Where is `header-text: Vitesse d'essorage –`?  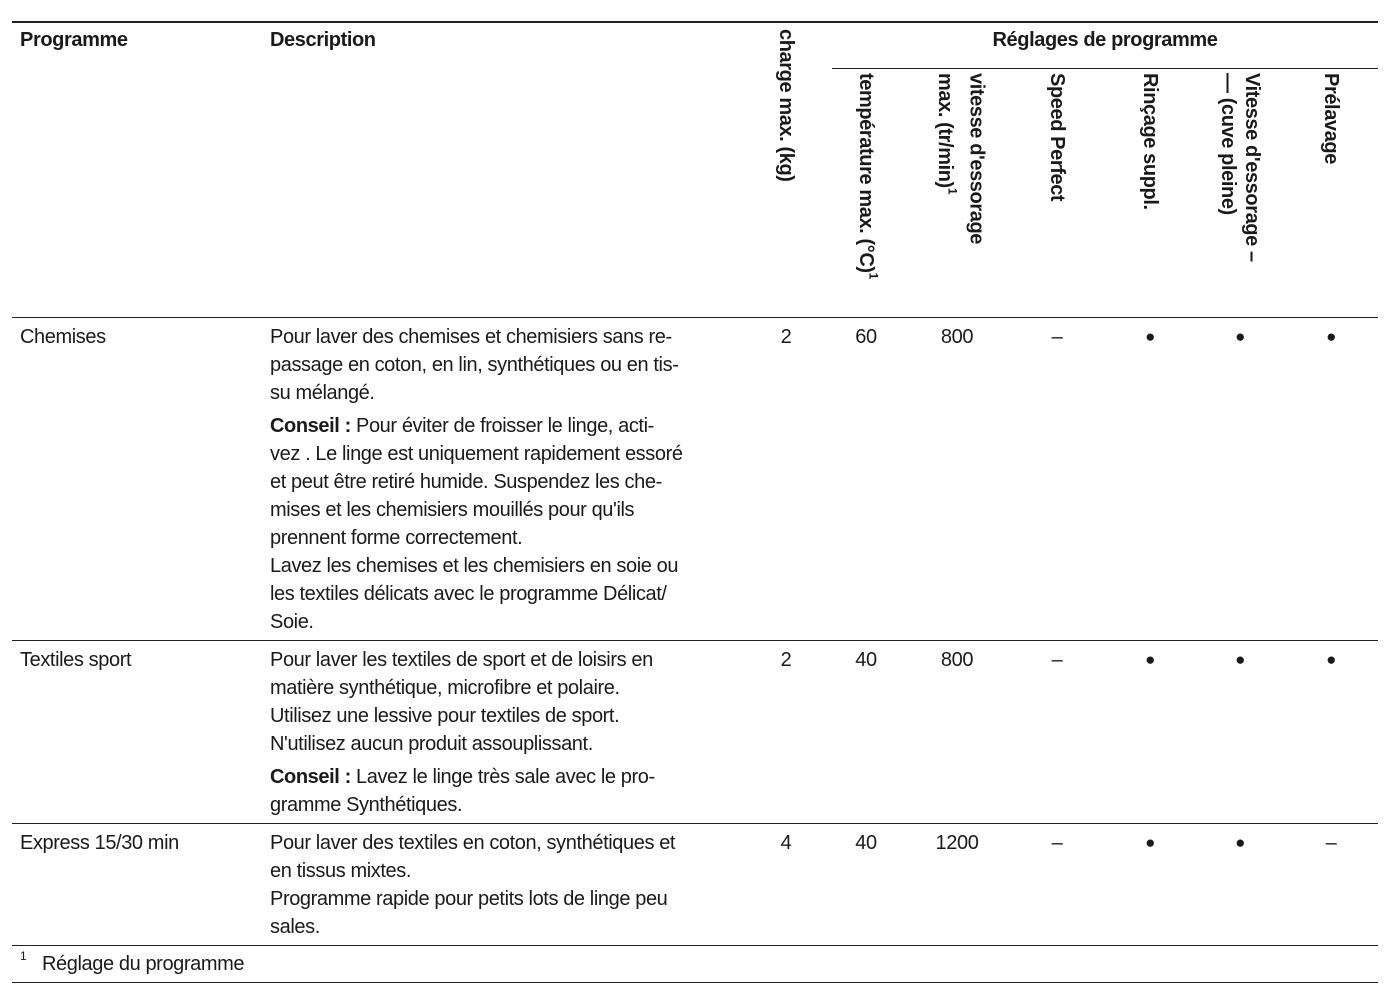 header-text: Vitesse d'essorage – is located at coordinates (1252, 167).